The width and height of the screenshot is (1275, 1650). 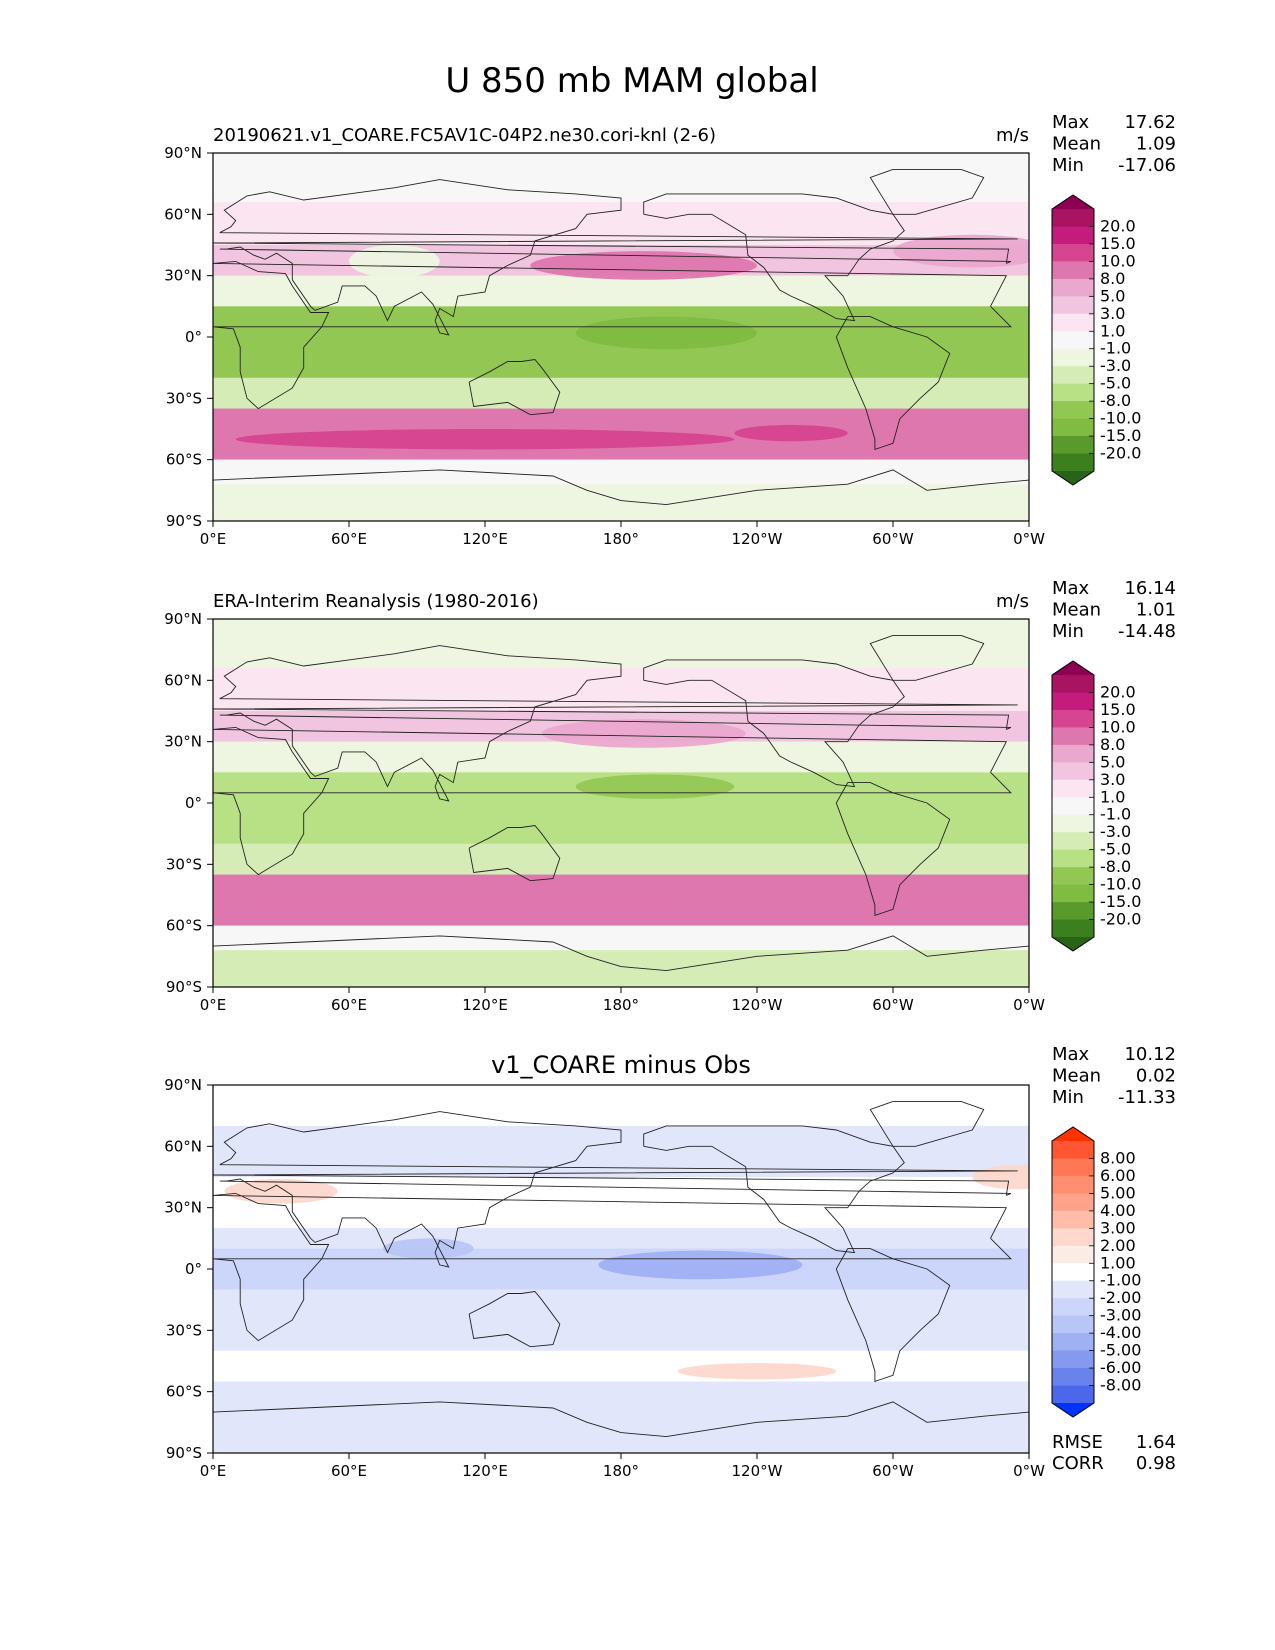 What do you see at coordinates (1118, 1262) in the screenshot?
I see `colorbar-label: 1.00` at bounding box center [1118, 1262].